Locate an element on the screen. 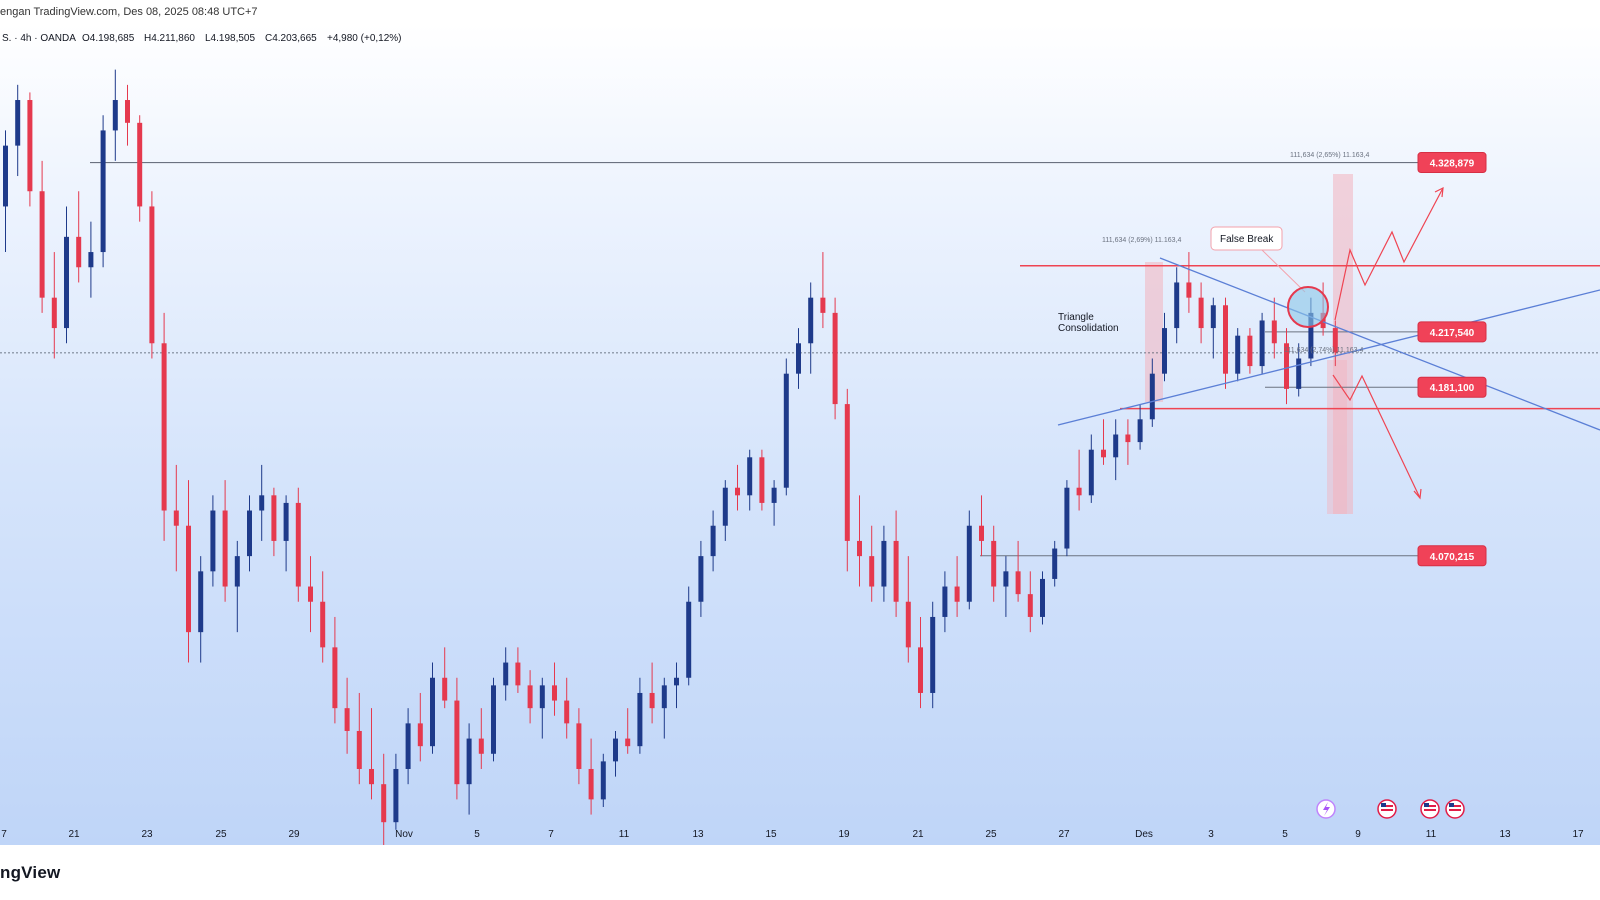 The image size is (1600, 900). x-tick-label: 29 is located at coordinates (294, 834).